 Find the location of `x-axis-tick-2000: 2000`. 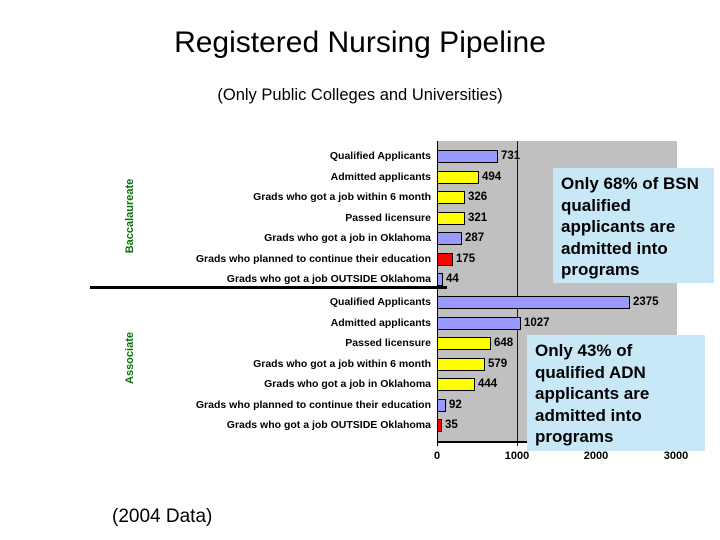

x-axis-tick-2000: 2000 is located at coordinates (596, 456).